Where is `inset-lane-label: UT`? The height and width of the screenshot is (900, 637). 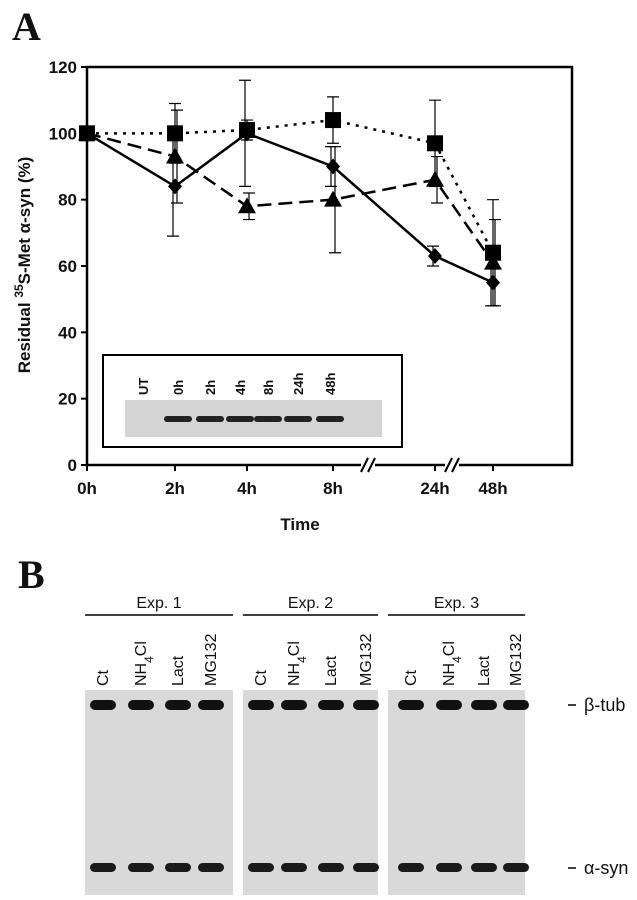
inset-lane-label: UT is located at coordinates (143, 386).